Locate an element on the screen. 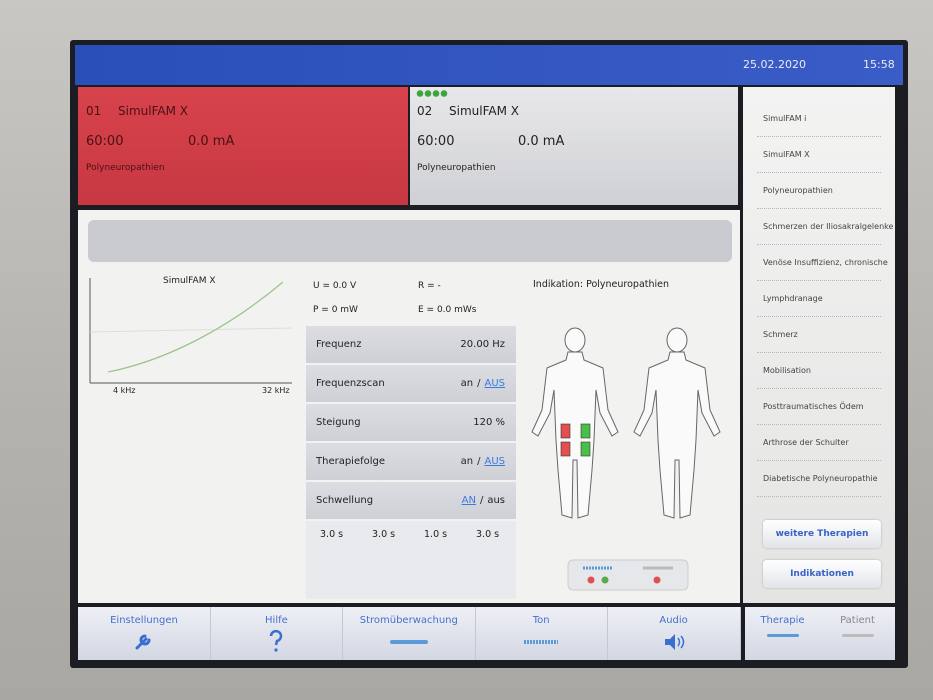 The image size is (933, 700). mode-tab: Patient is located at coordinates (857, 633).